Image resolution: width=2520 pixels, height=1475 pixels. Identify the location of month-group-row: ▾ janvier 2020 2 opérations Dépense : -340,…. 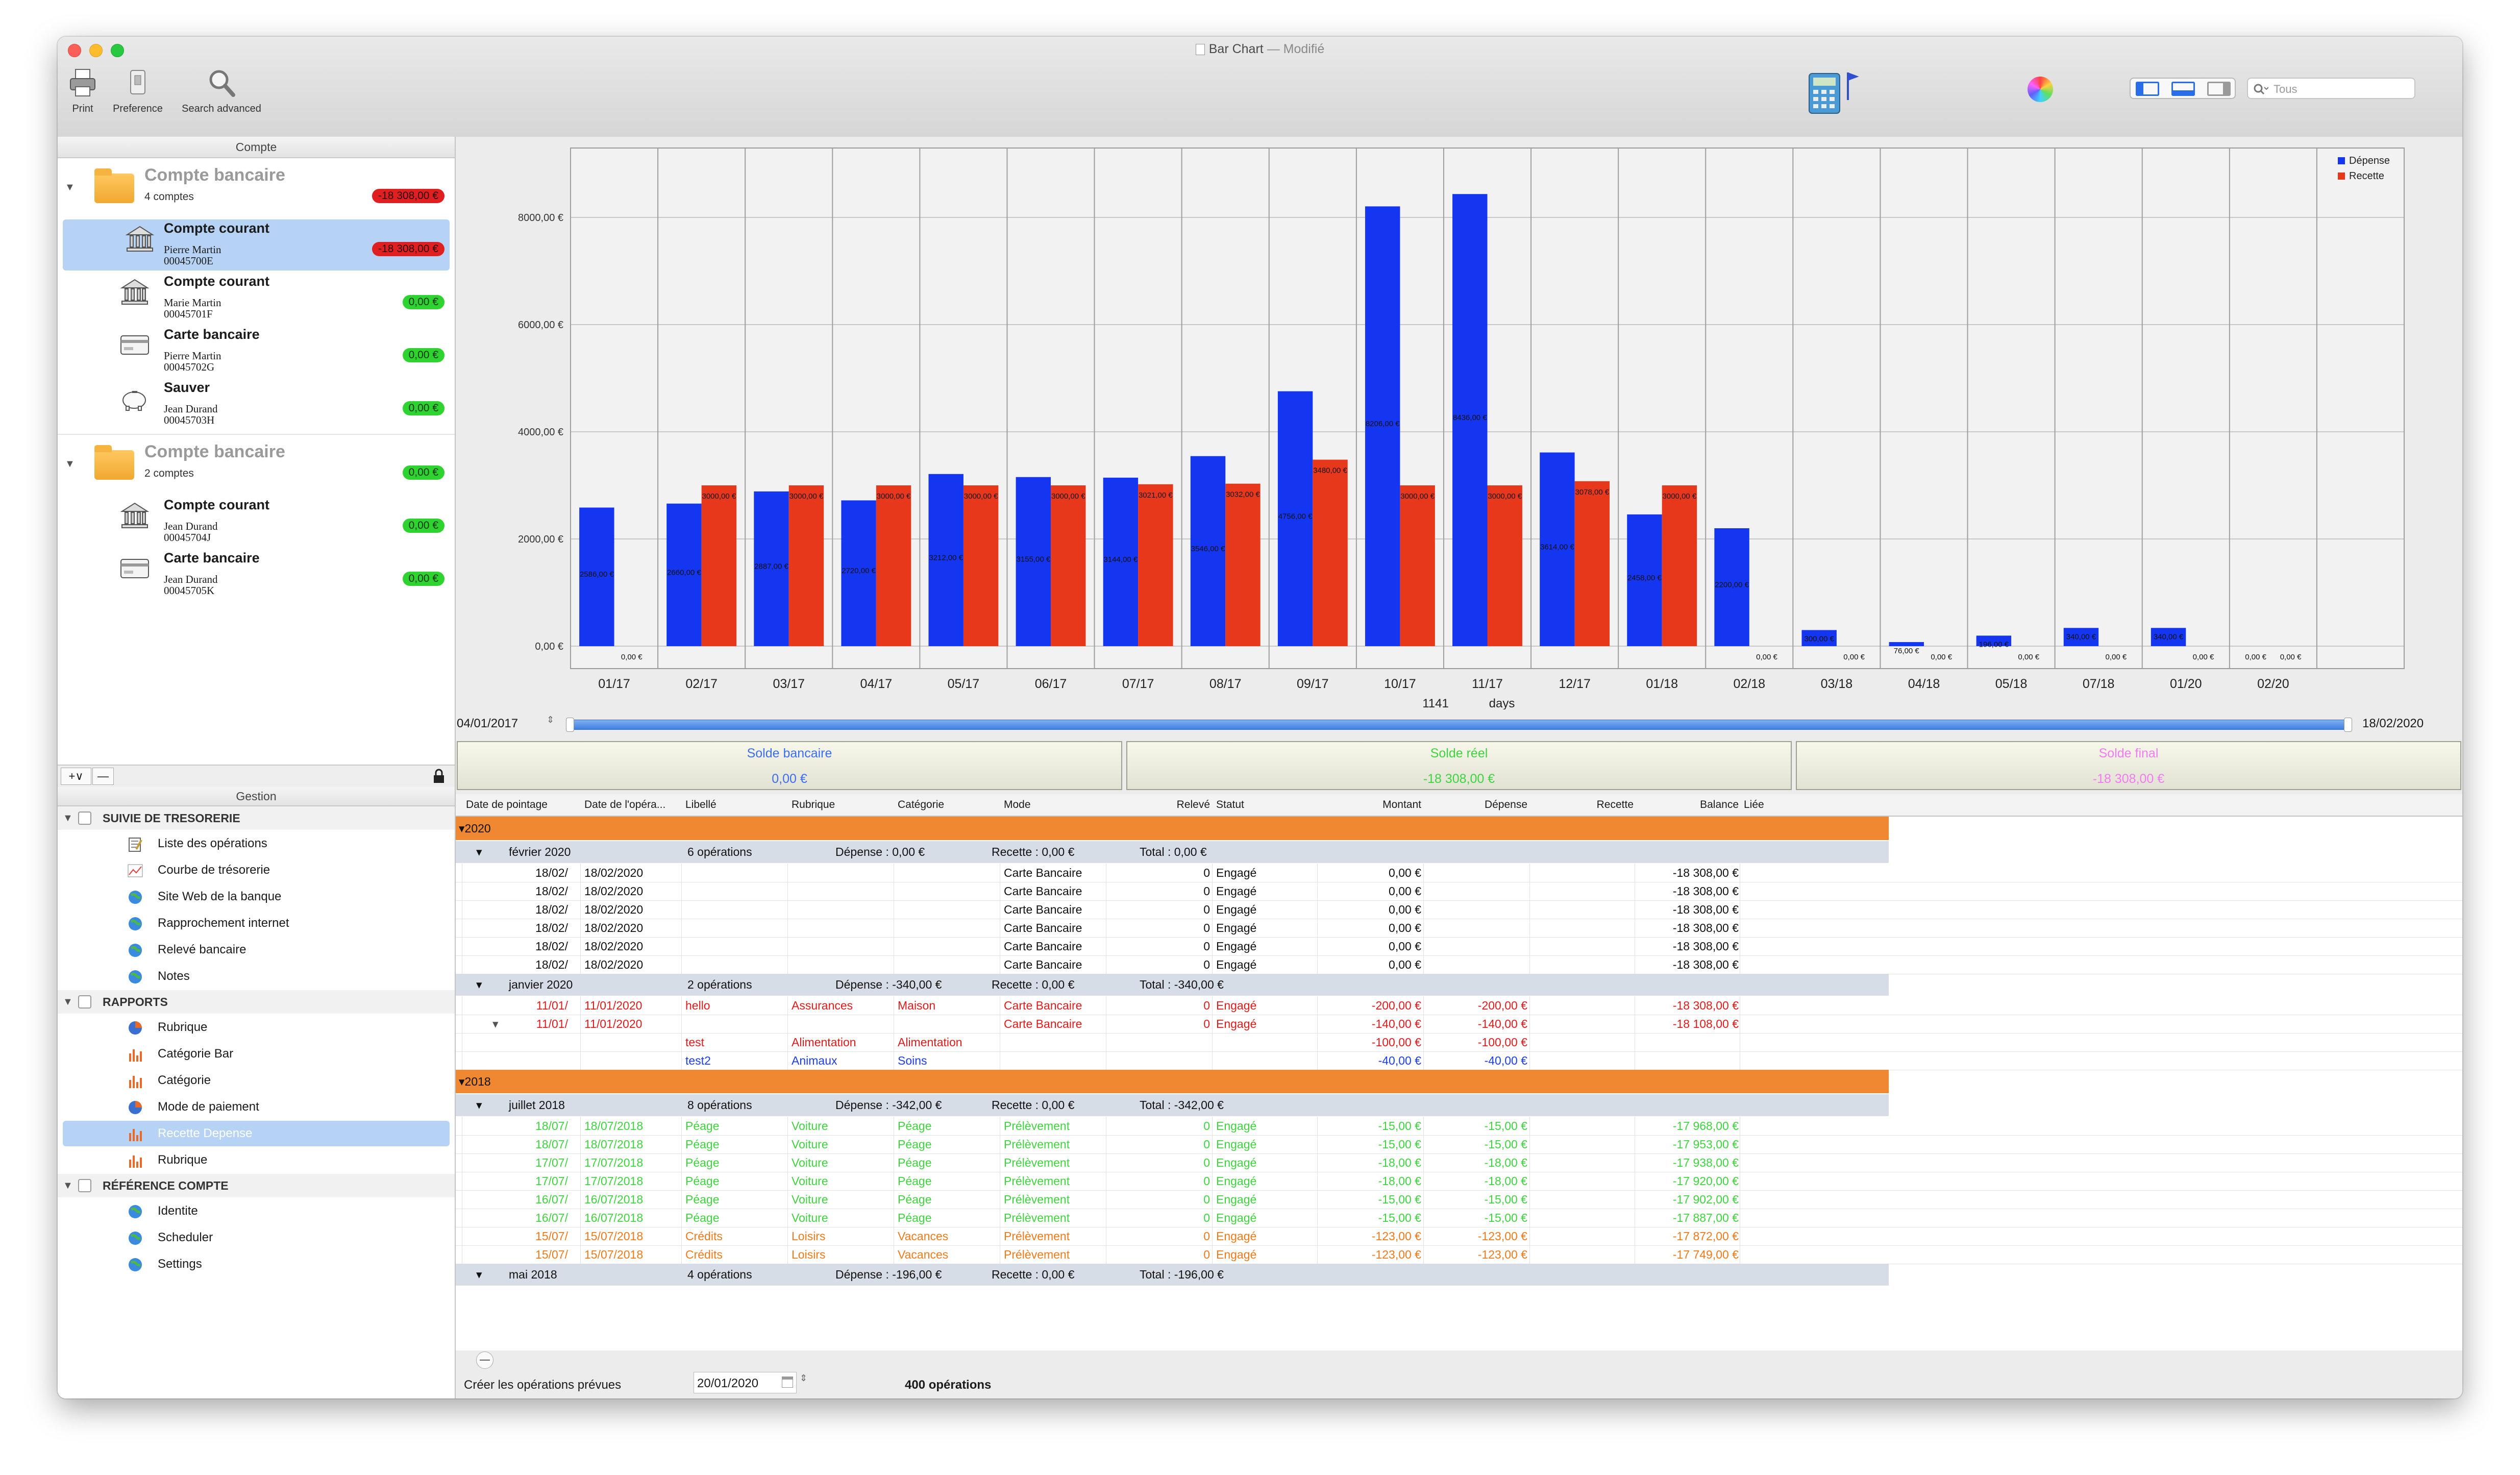
(1172, 985).